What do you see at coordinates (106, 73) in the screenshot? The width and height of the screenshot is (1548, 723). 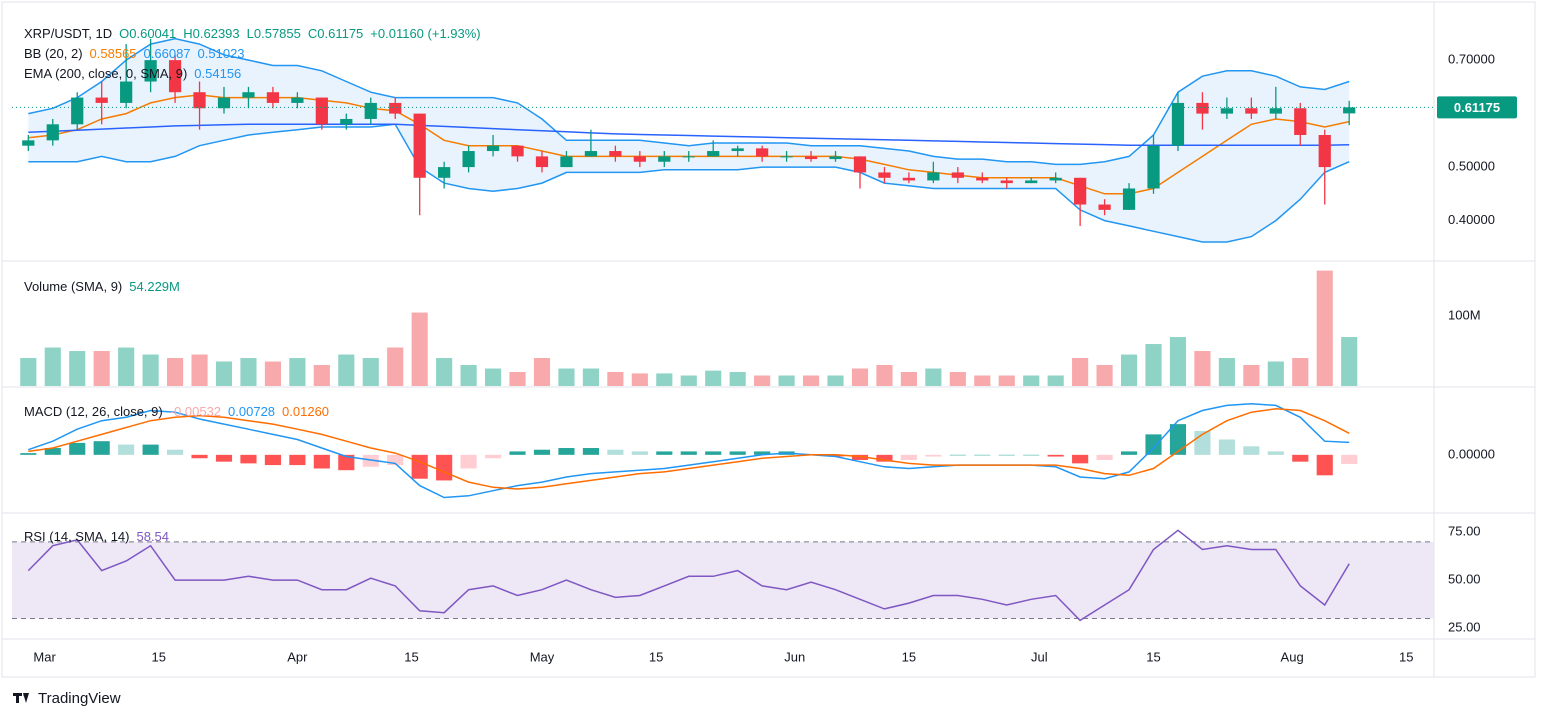 I see `legend-item: EMA (200, close, 0, SMA, 9)` at bounding box center [106, 73].